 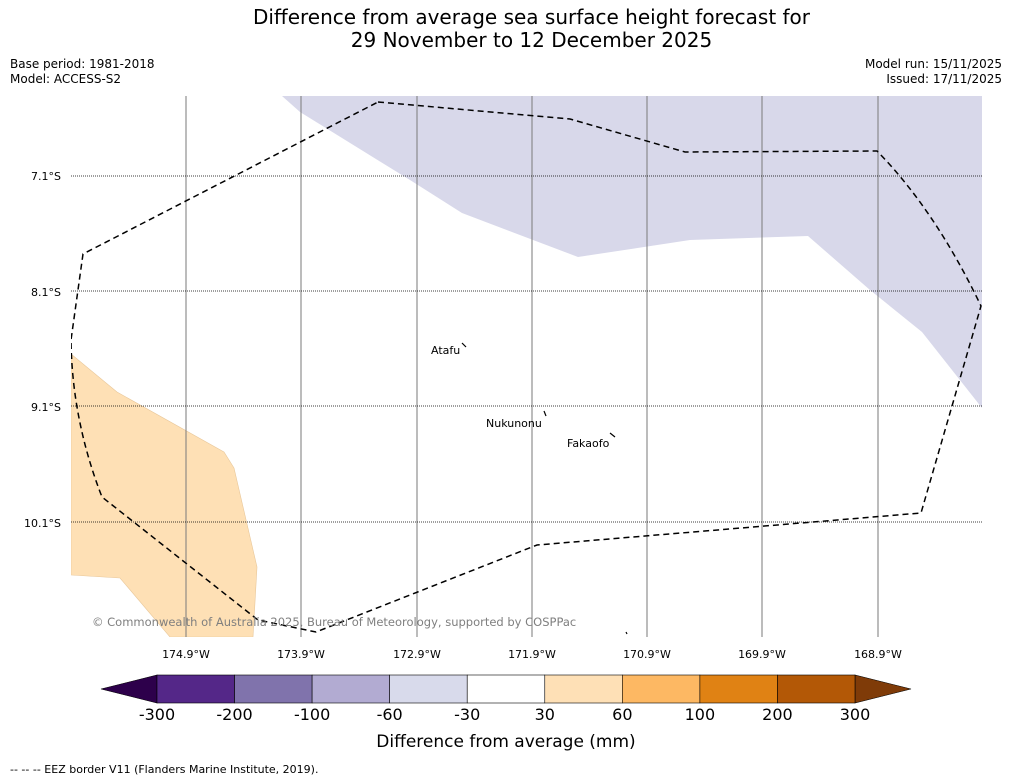 I want to click on place-fakaofo: Fakaofo, so click(x=588, y=443).